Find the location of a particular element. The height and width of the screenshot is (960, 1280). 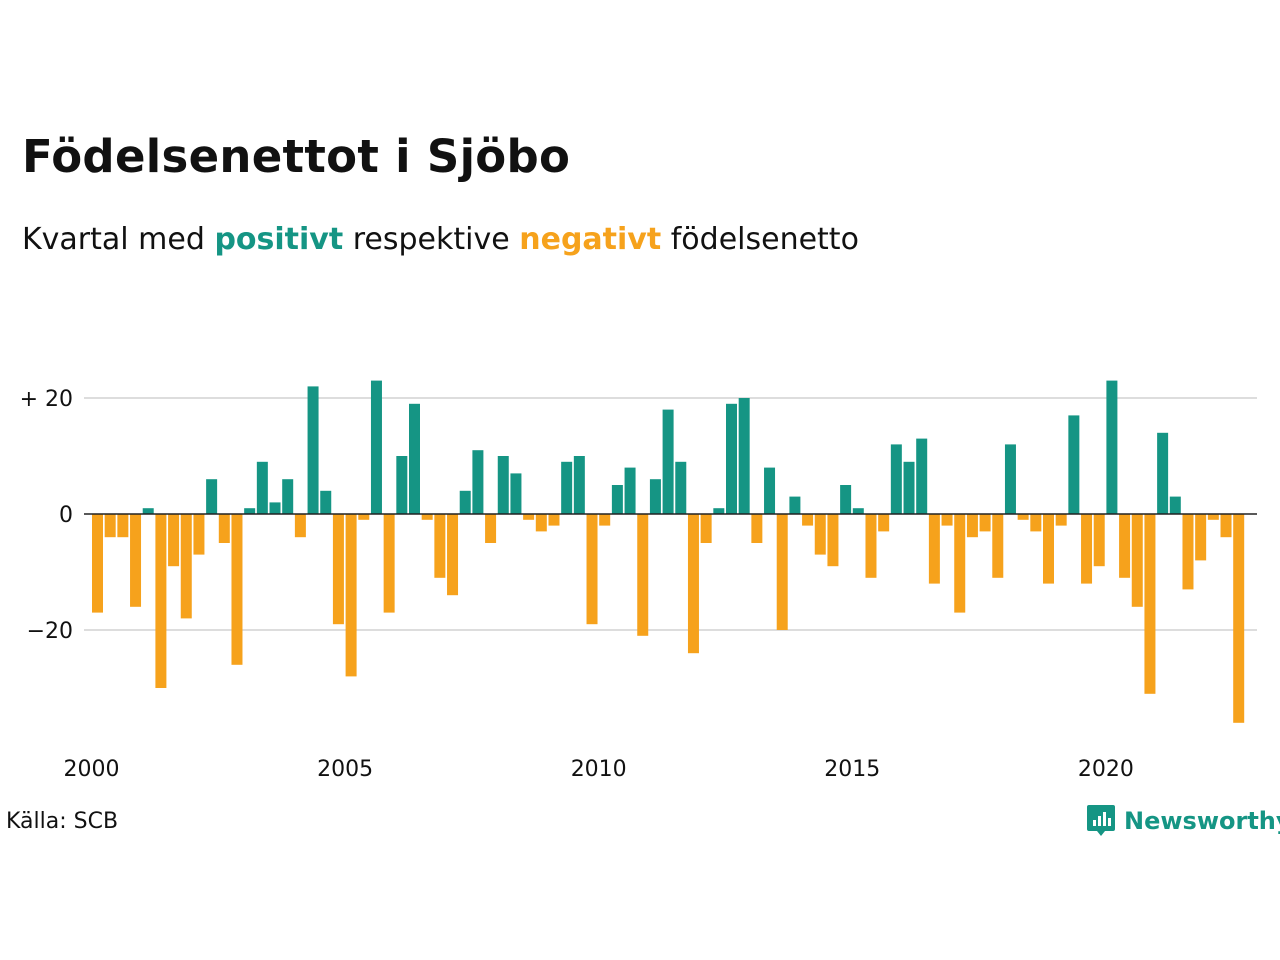

subtitle-middle: respektive is located at coordinates (431, 239).